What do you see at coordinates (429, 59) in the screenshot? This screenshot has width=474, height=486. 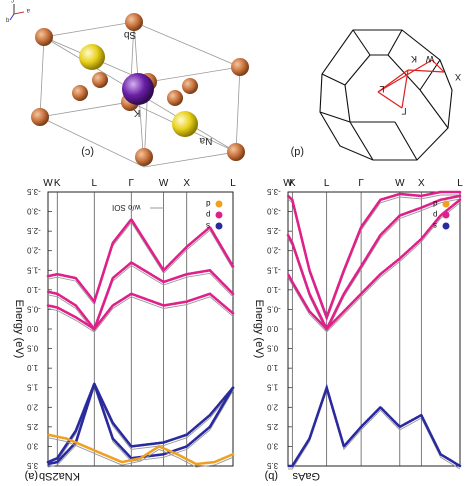 I see `bz-label-w: W` at bounding box center [429, 59].